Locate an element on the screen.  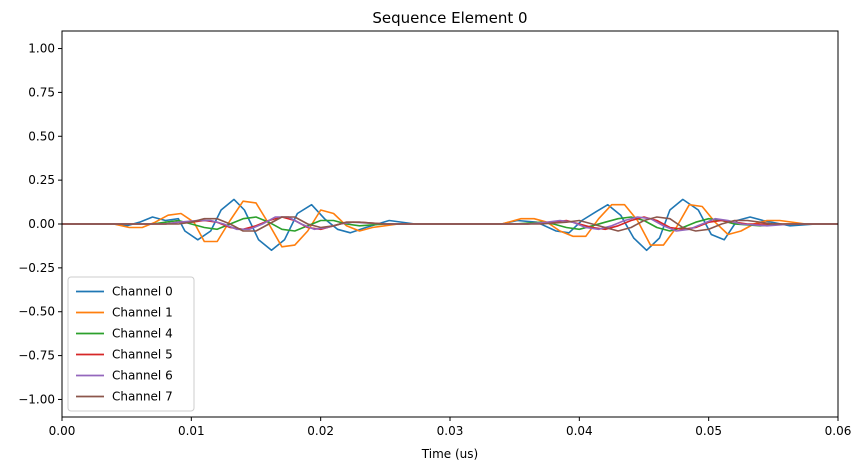
x-tick-label: 0.04 is located at coordinates (579, 431).